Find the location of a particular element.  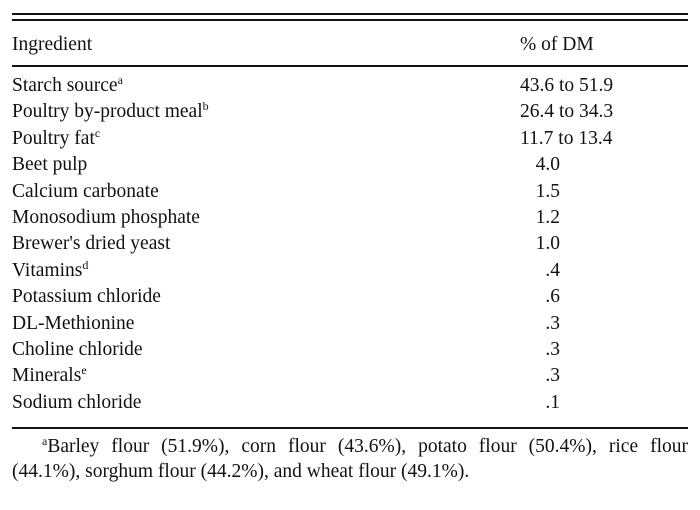

table-row: Potassium chloride .6 is located at coordinates (350, 299).